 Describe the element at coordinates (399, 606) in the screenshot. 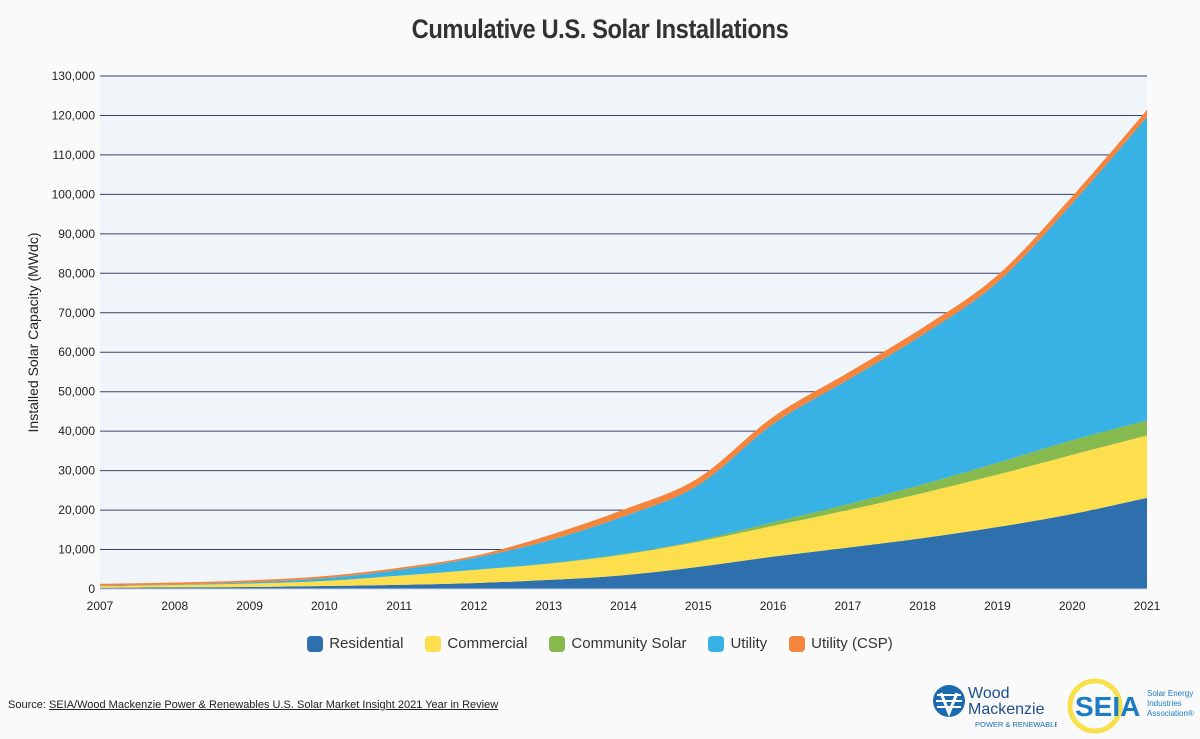

I see `x-tick-label: 2011` at that location.